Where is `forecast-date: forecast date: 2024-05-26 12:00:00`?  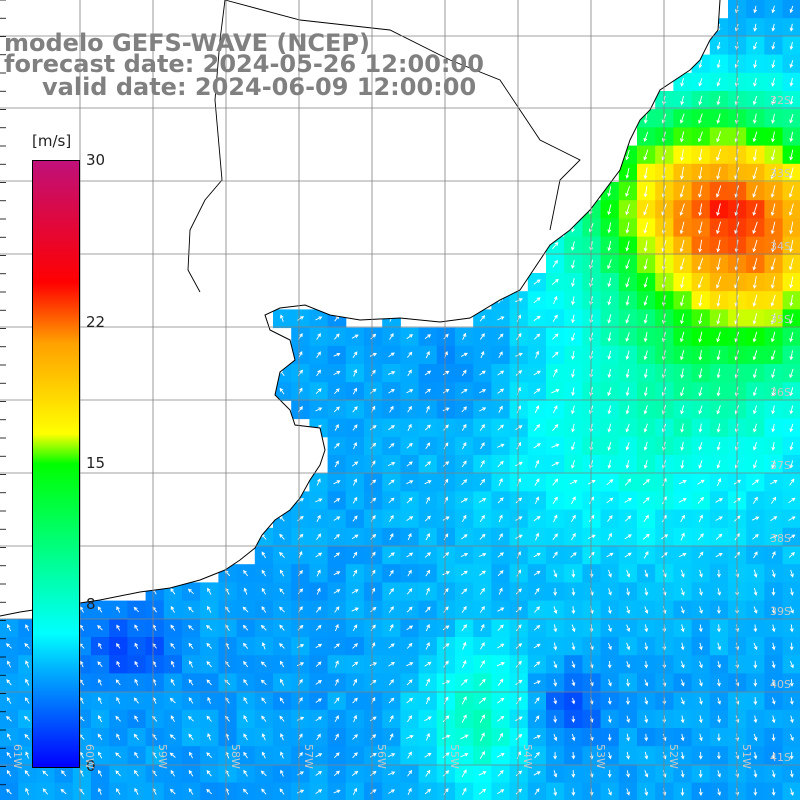 forecast-date: forecast date: 2024-05-26 12:00:00 is located at coordinates (244, 64).